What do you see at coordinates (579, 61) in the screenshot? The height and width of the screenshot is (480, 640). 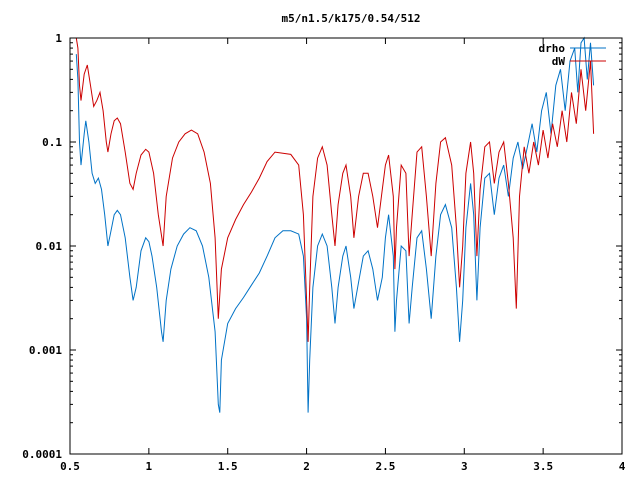 I see `legend-item-dw: dW` at bounding box center [579, 61].